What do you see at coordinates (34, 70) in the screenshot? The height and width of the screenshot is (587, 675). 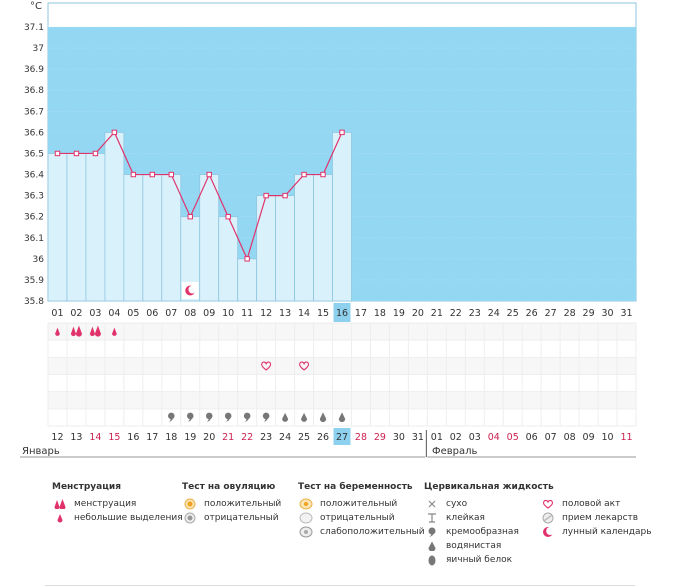 I see `y-tick-label: 36.9` at bounding box center [34, 70].